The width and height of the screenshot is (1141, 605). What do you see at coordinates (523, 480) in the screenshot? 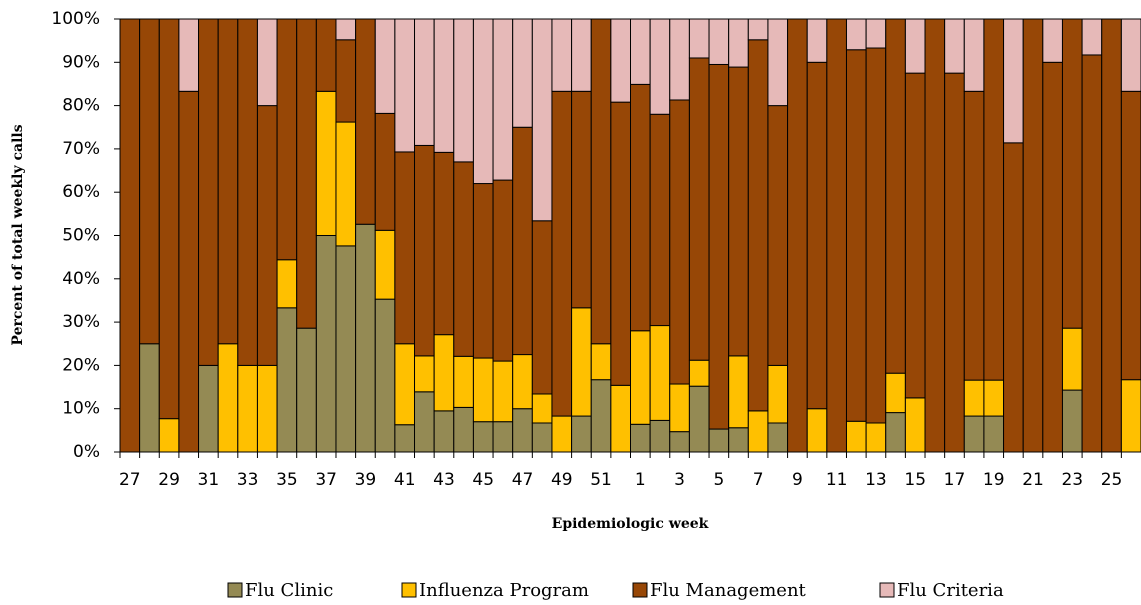
I see `x-tick-label: 47` at bounding box center [523, 480].